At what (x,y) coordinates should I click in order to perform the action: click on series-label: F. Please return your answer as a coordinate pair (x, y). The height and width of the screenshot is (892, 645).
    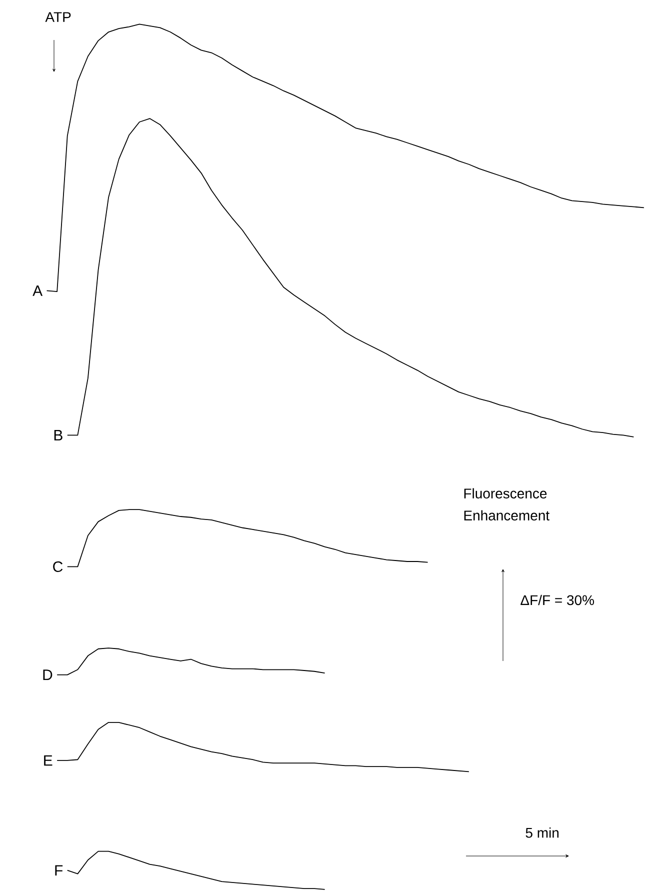
    Looking at the image, I should click on (59, 870).